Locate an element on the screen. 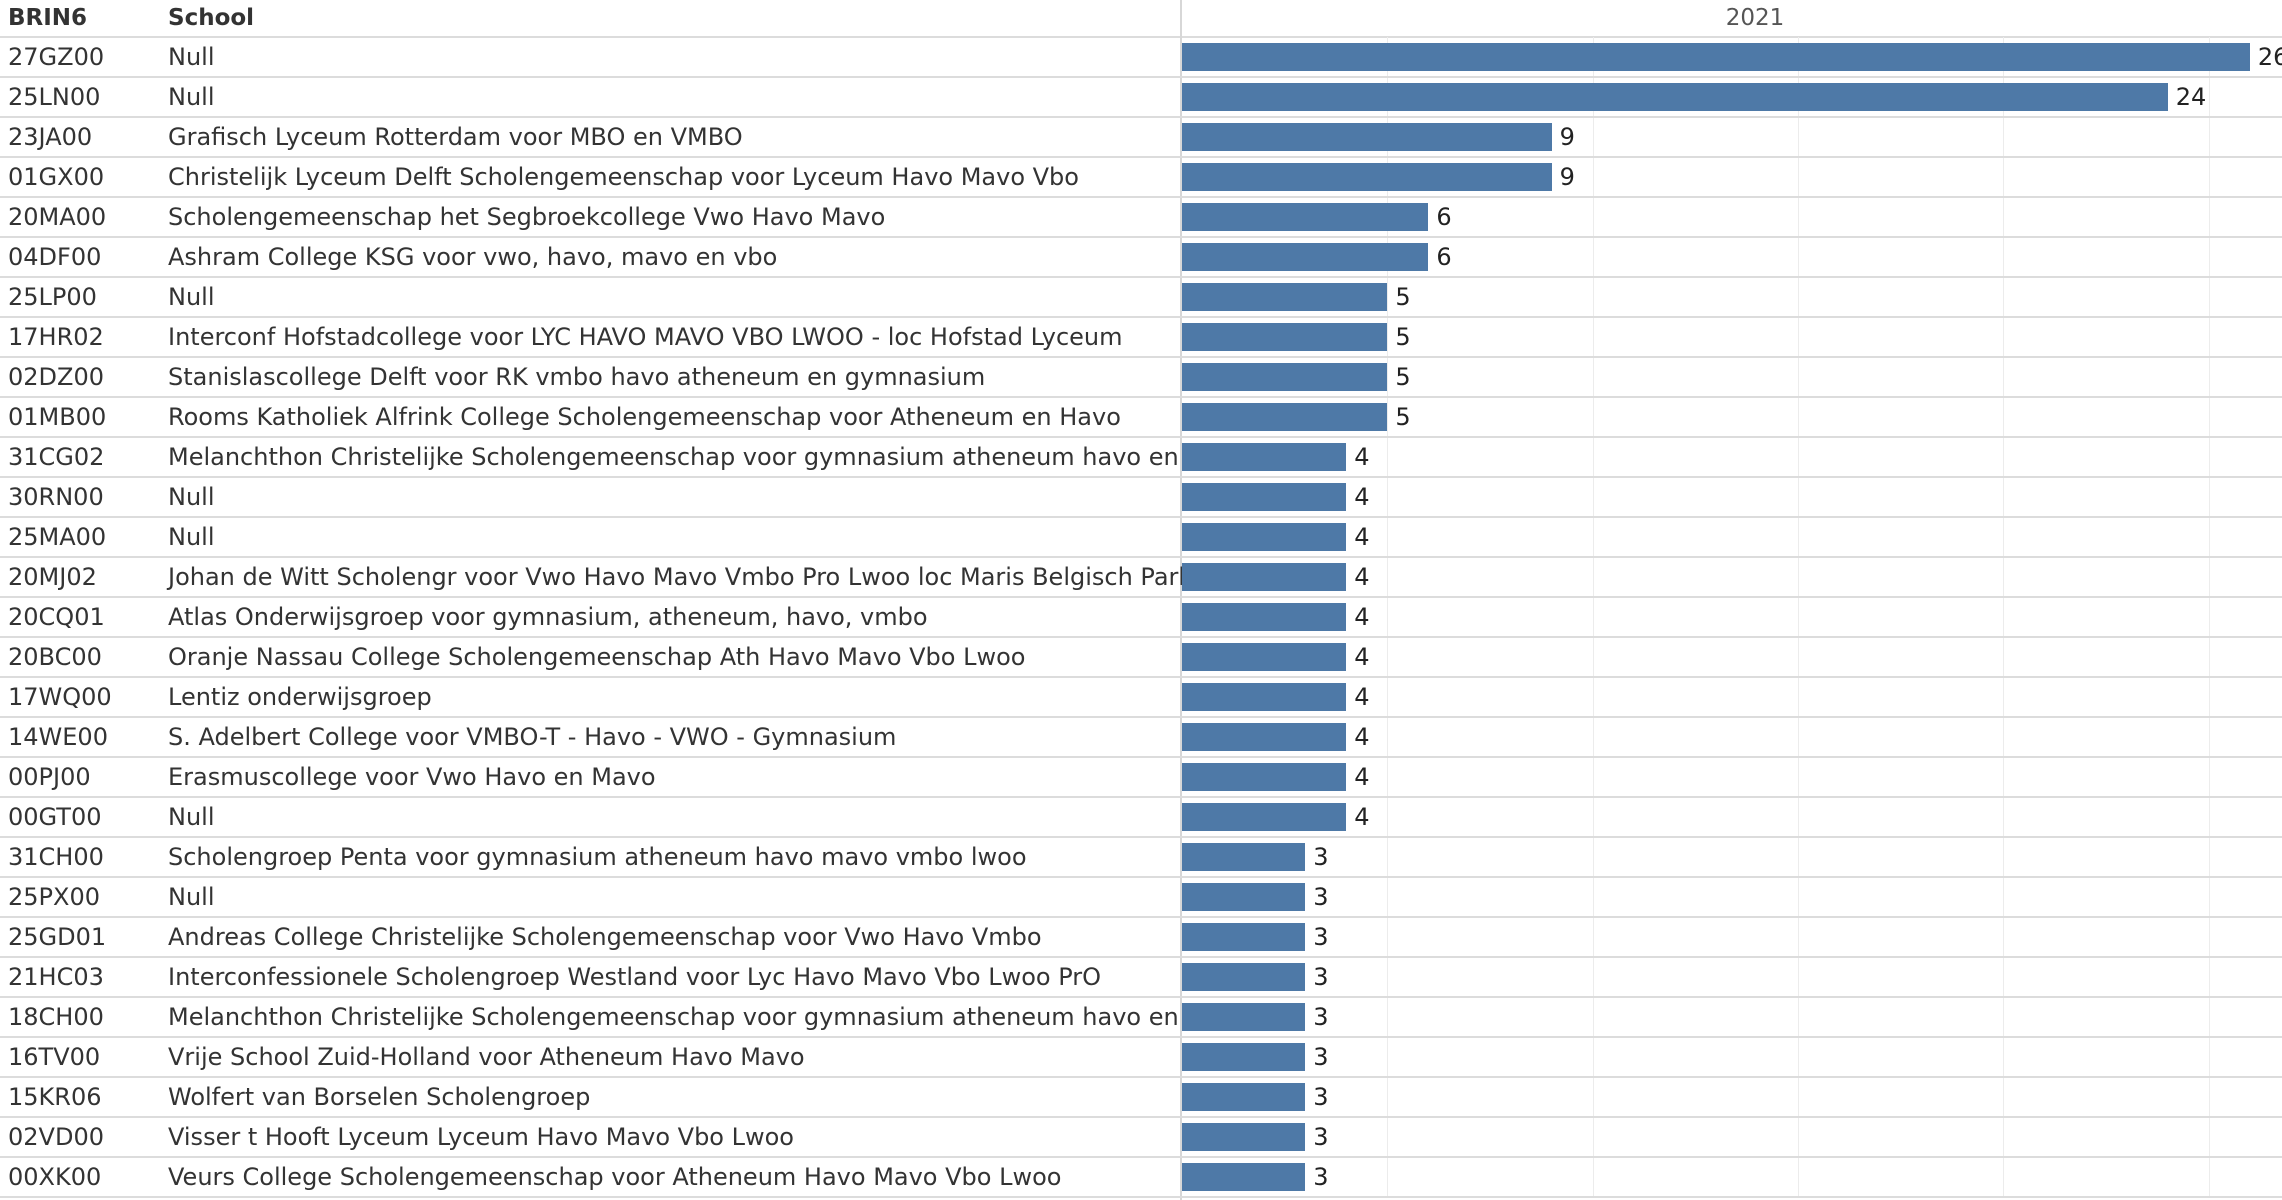 Image resolution: width=2282 pixels, height=1200 pixels. brin-cell: 25GD01 is located at coordinates (57, 937).